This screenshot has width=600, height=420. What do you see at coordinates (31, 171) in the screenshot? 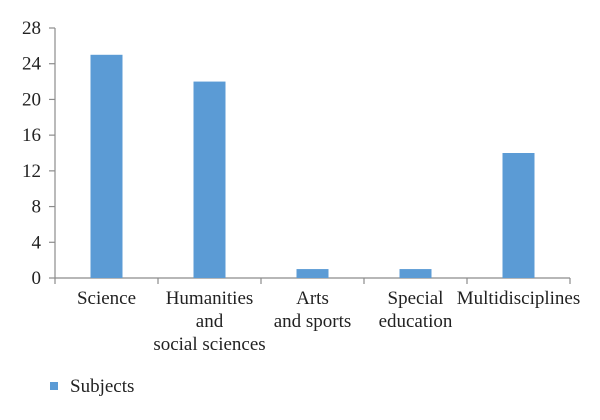
I see `y-tick-label: 12` at bounding box center [31, 171].